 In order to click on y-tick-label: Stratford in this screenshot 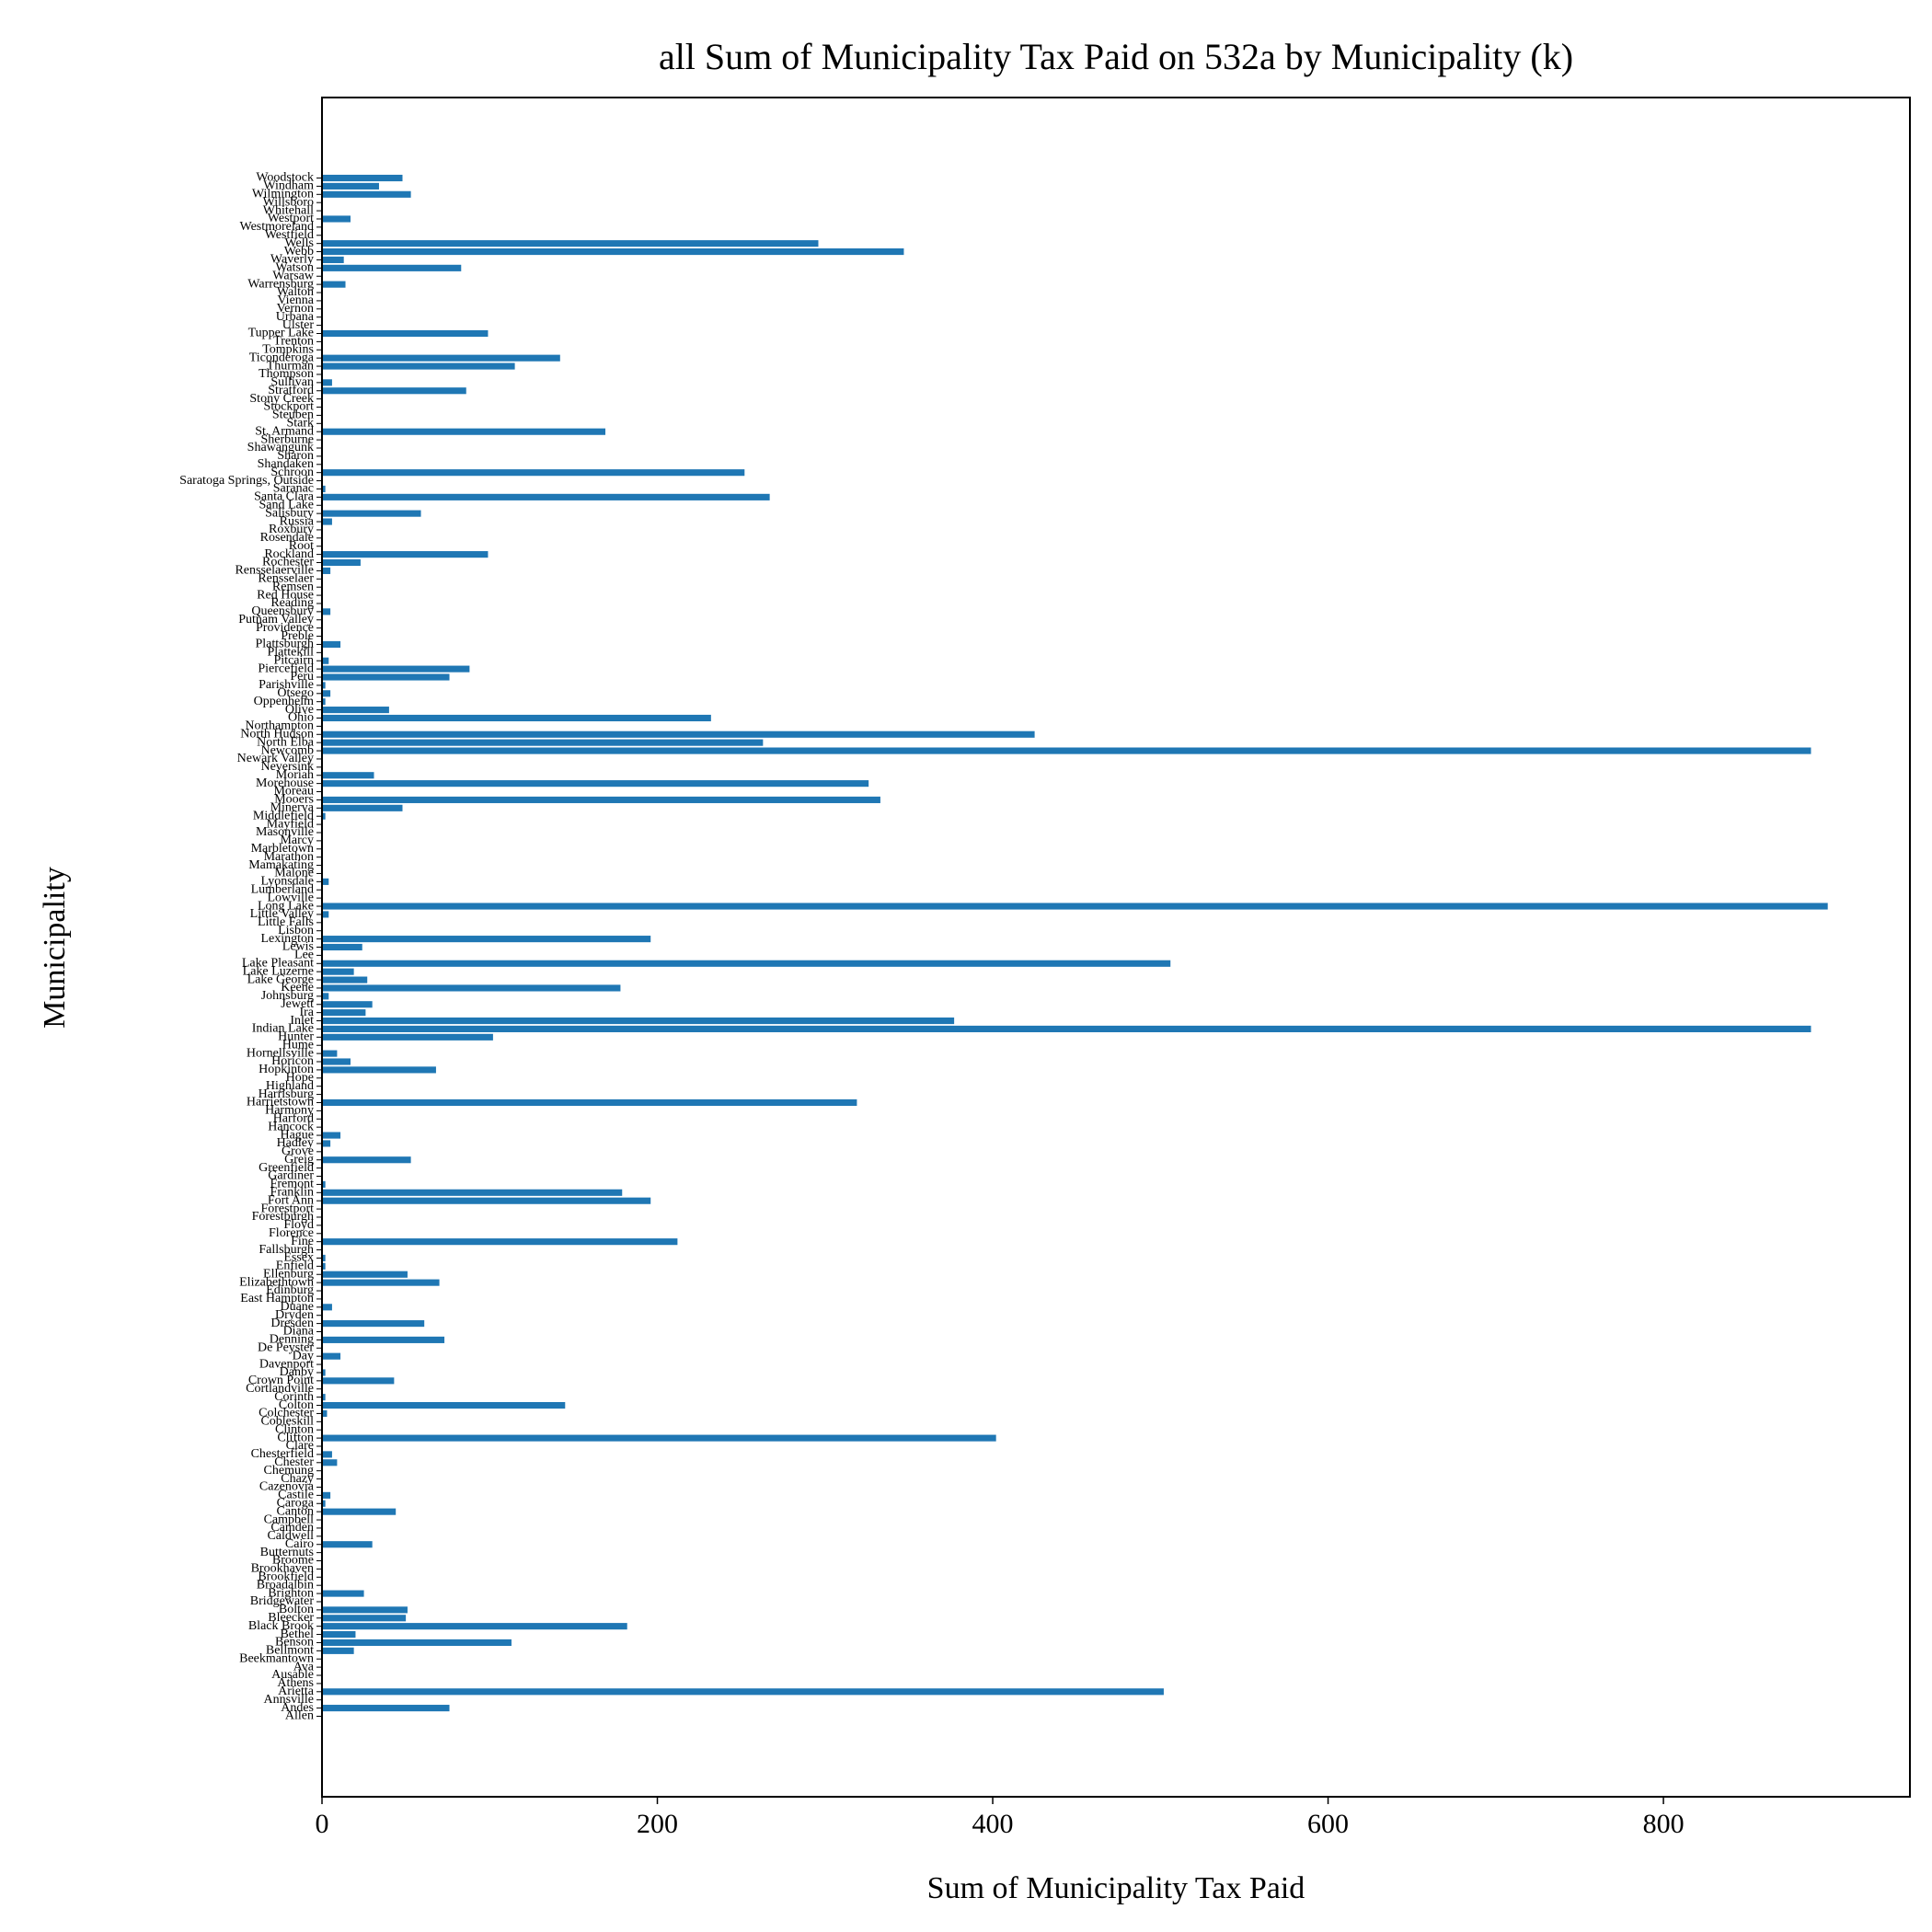, I will do `click(291, 390)`.